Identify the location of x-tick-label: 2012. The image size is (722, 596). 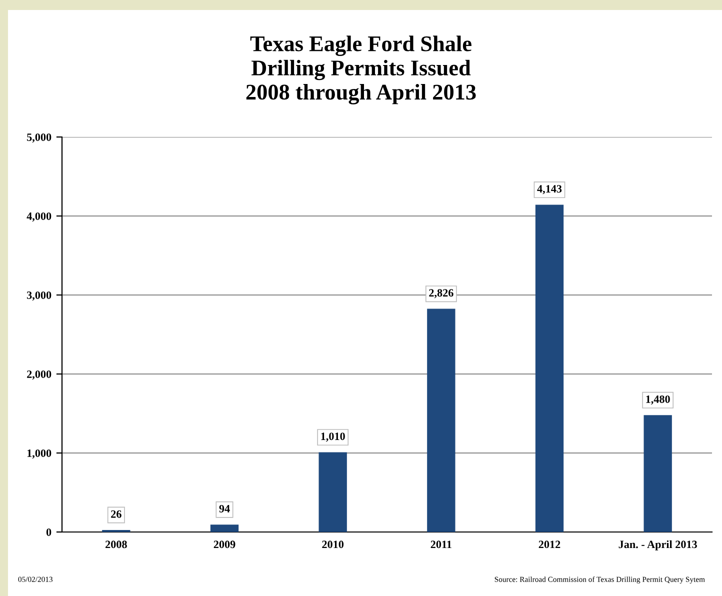
(549, 544).